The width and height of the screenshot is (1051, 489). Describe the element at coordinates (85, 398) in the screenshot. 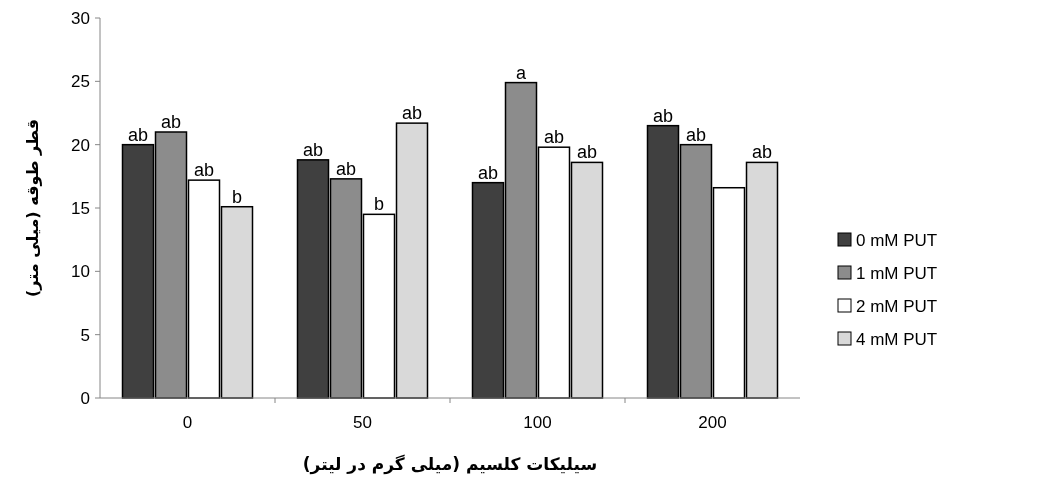

I see `y-tick-label: 0` at that location.